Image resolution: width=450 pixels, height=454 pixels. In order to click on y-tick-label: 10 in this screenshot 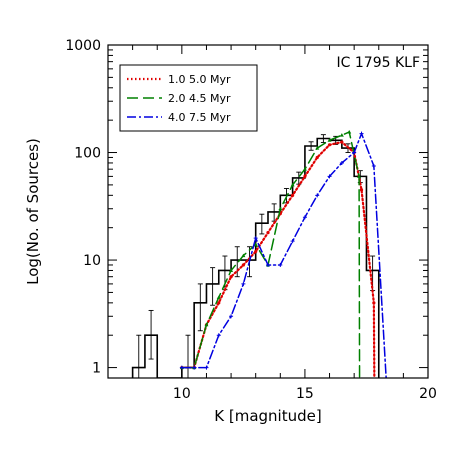, I will do `click(92, 261)`.